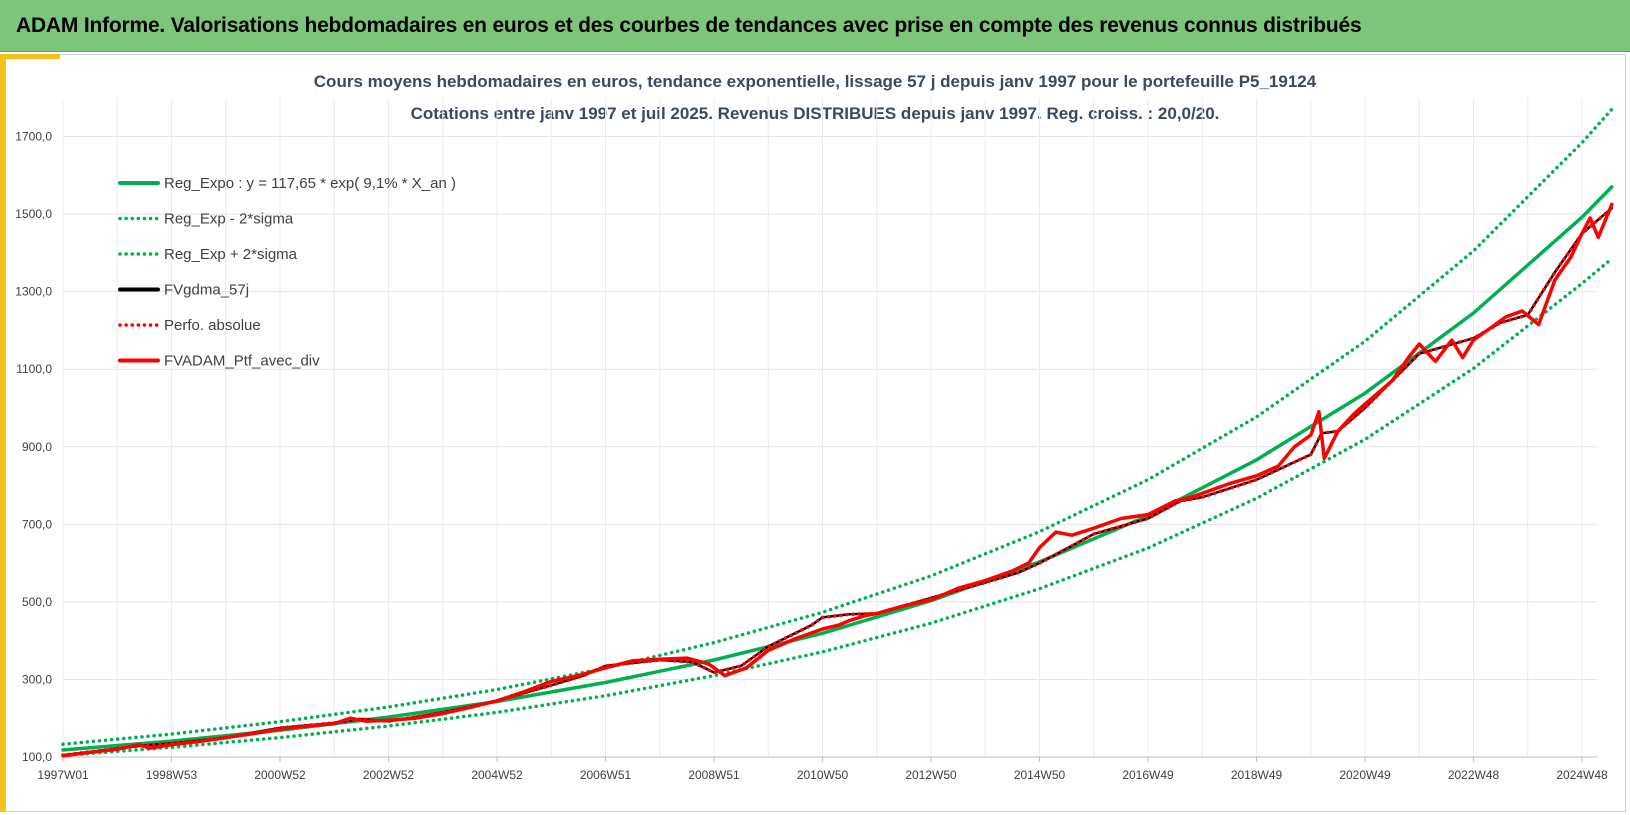 This screenshot has width=1630, height=815. Describe the element at coordinates (714, 775) in the screenshot. I see `x-tick-label: 2008W51` at that location.